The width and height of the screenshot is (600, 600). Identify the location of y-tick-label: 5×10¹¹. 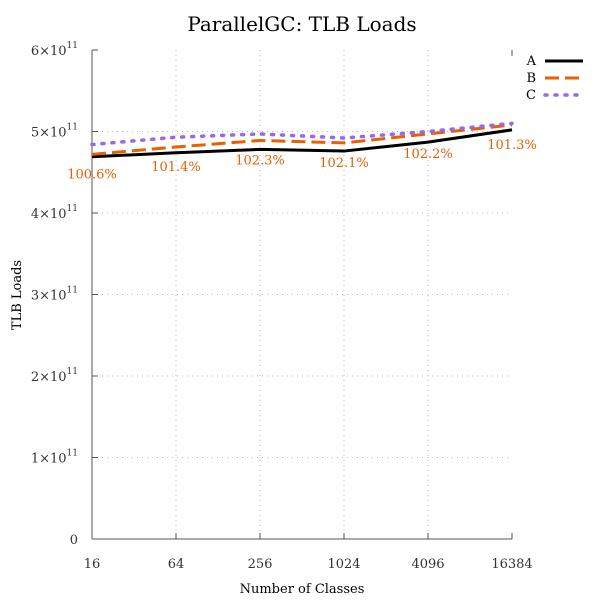
(54, 132).